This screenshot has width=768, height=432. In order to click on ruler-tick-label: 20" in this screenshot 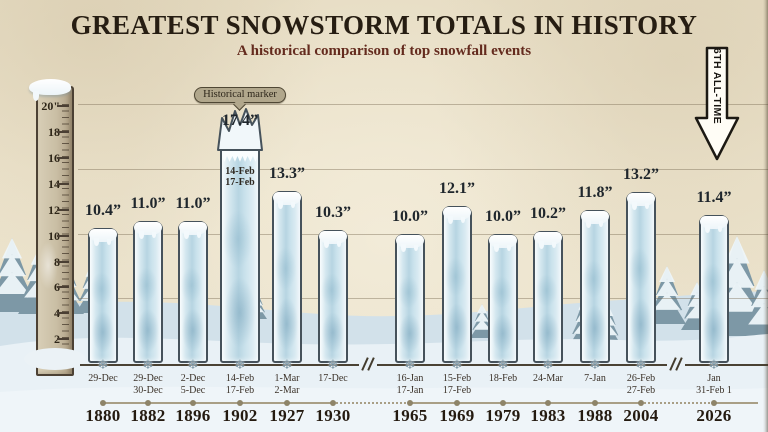, I will do `click(50, 106)`.